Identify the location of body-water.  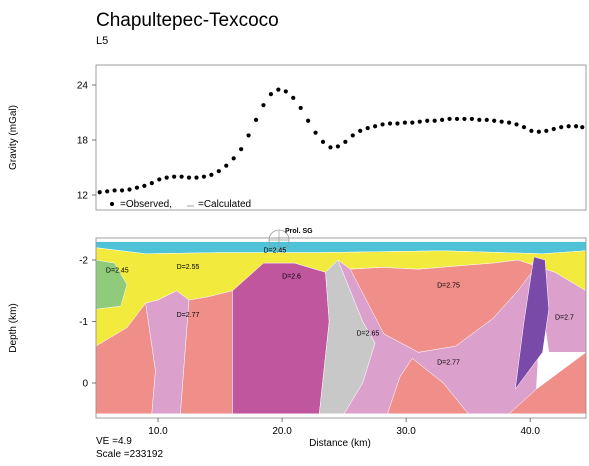
(341, 248).